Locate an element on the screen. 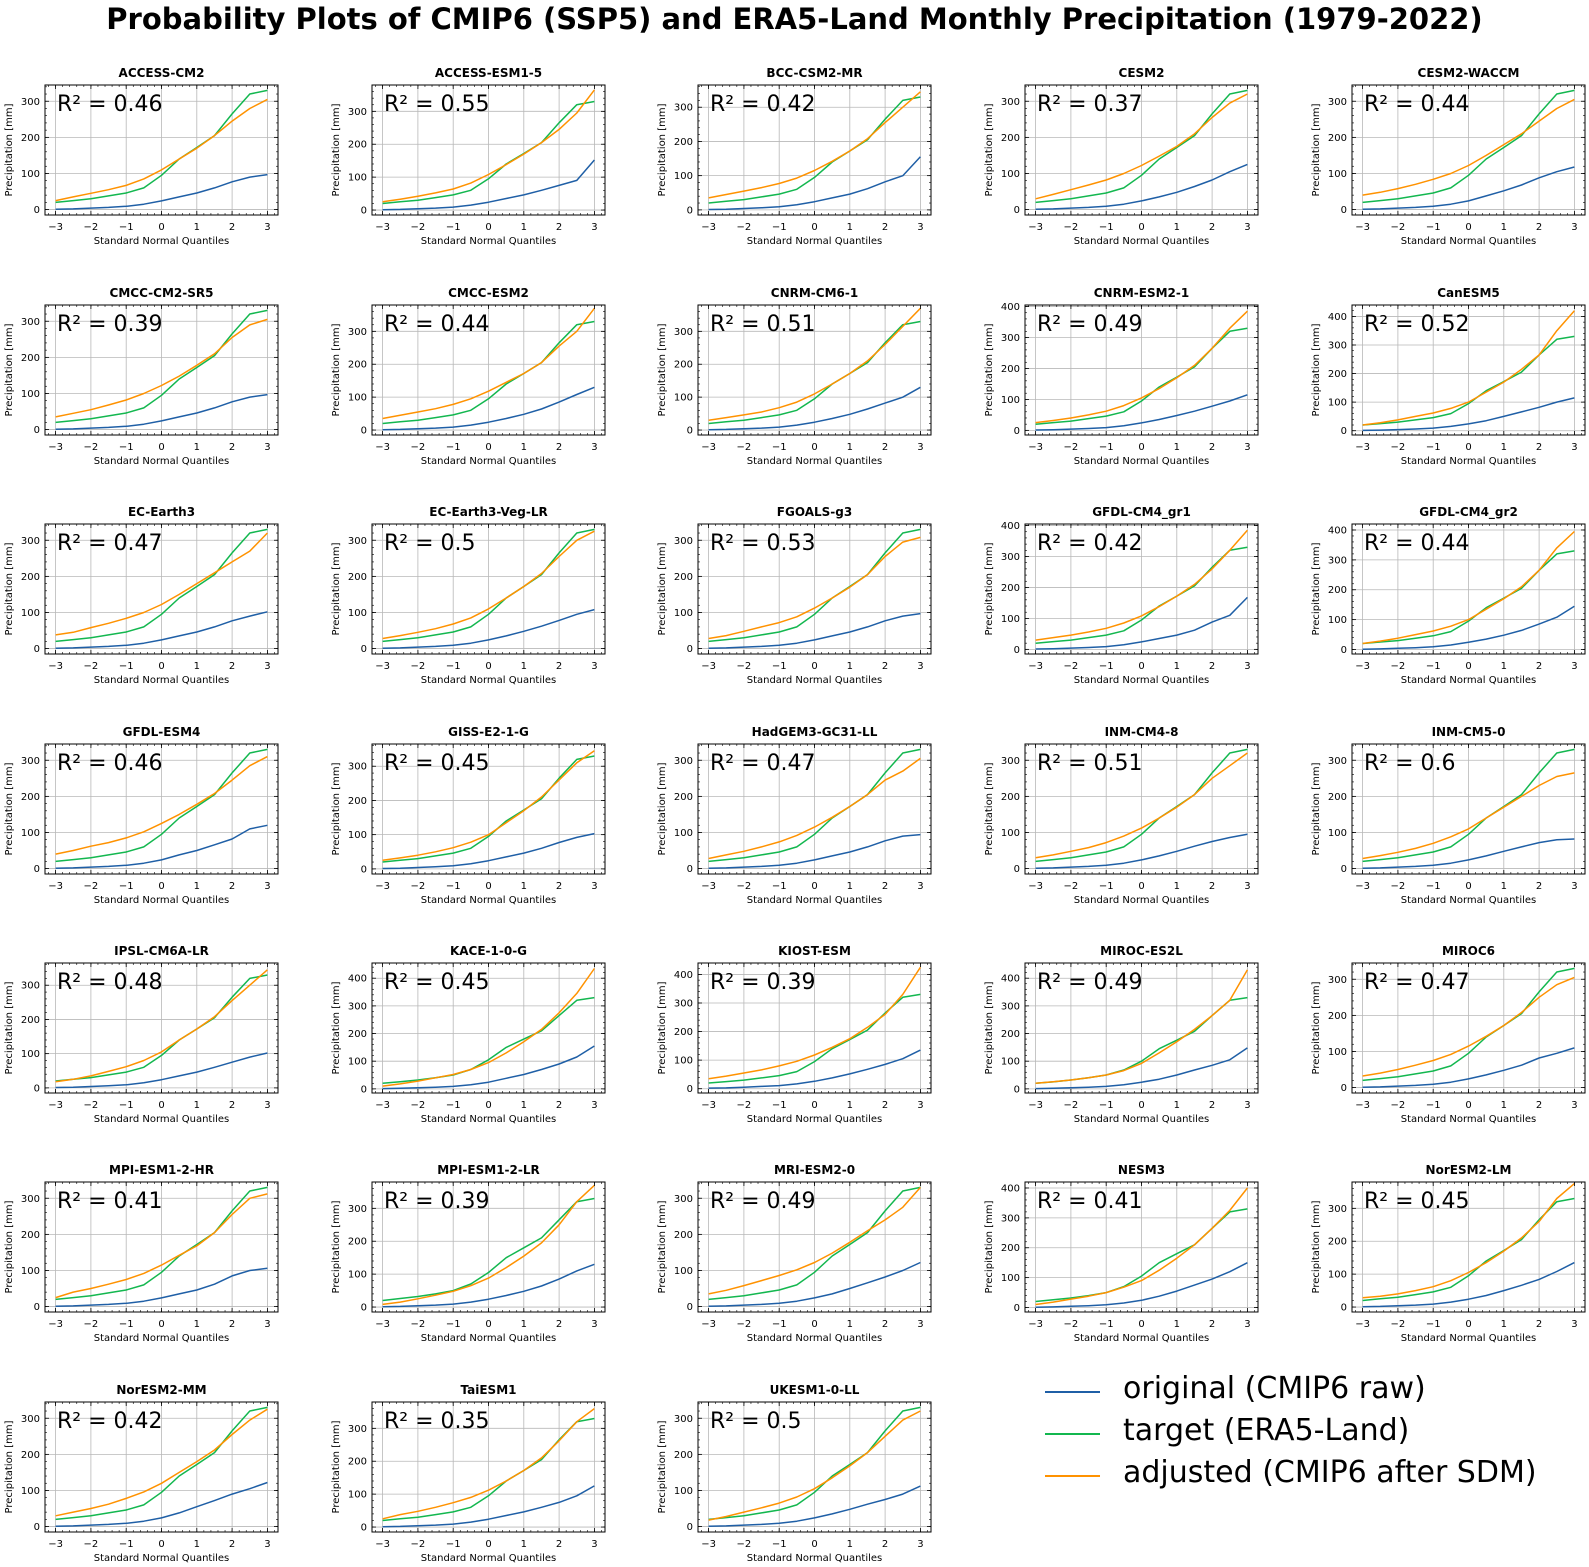 The width and height of the screenshot is (1589, 1567). r-squared-annotation: R² = 0.45 is located at coordinates (1417, 1201).